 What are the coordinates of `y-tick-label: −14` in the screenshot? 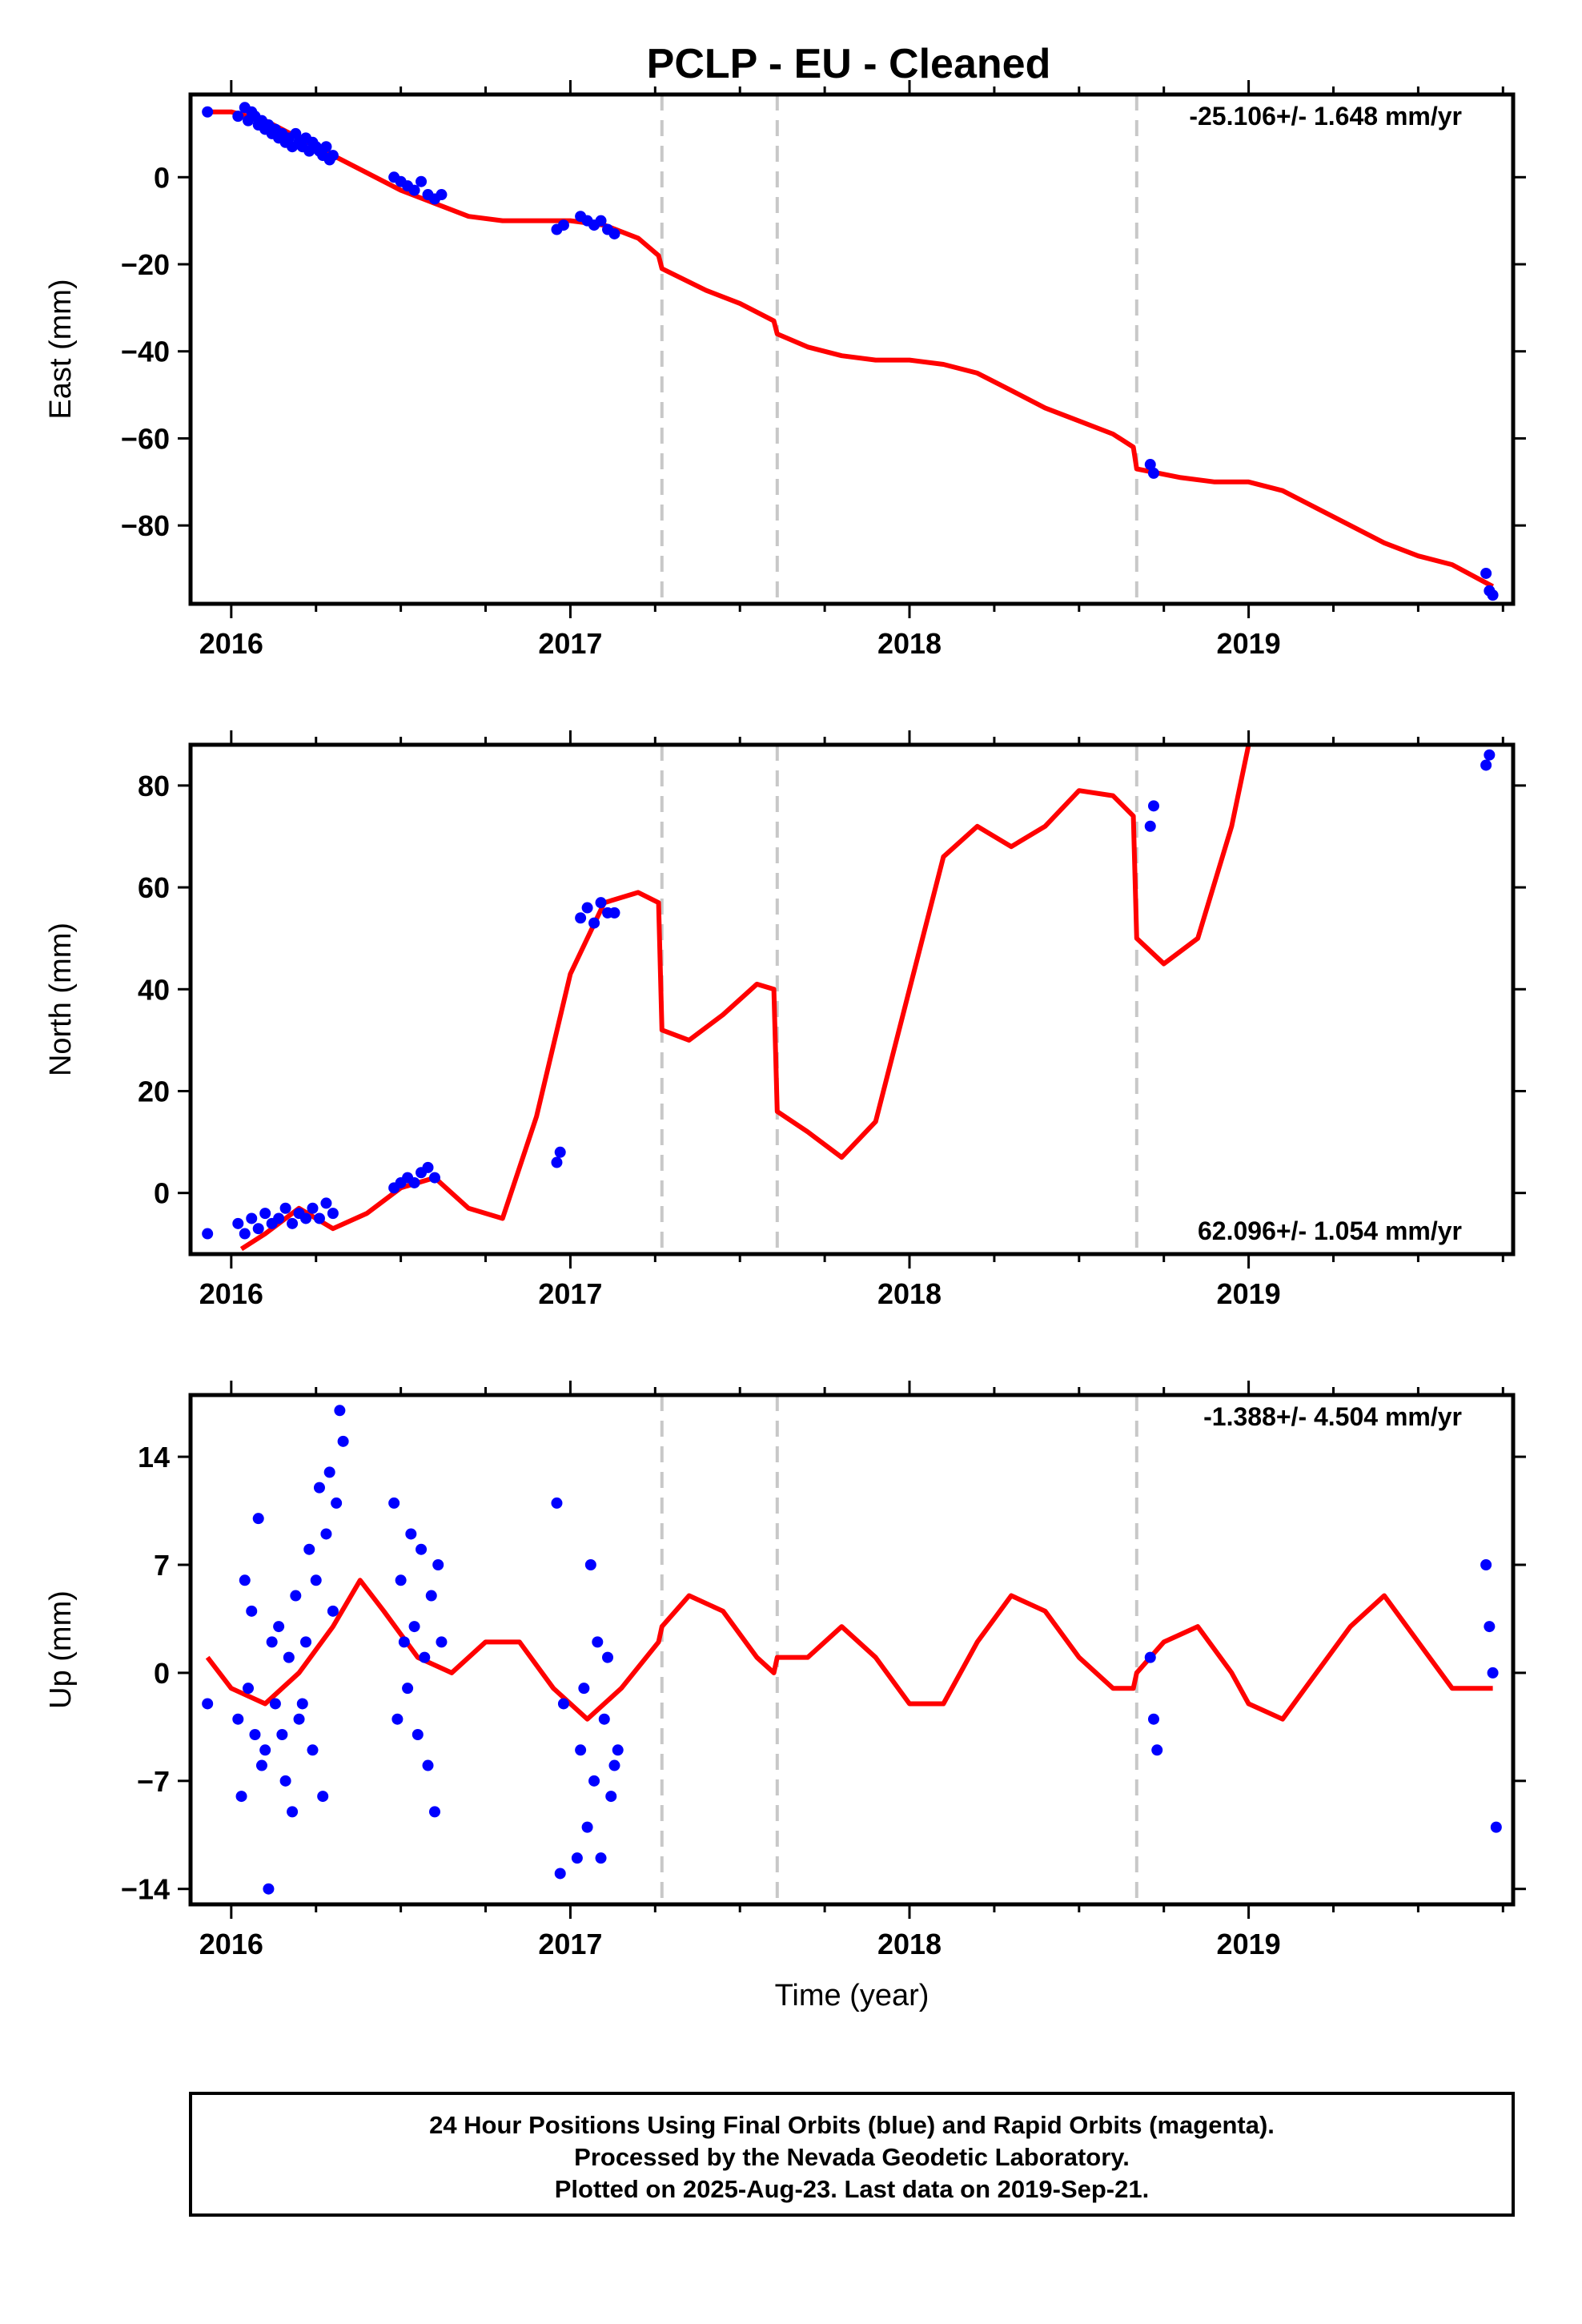 It's located at (145, 1889).